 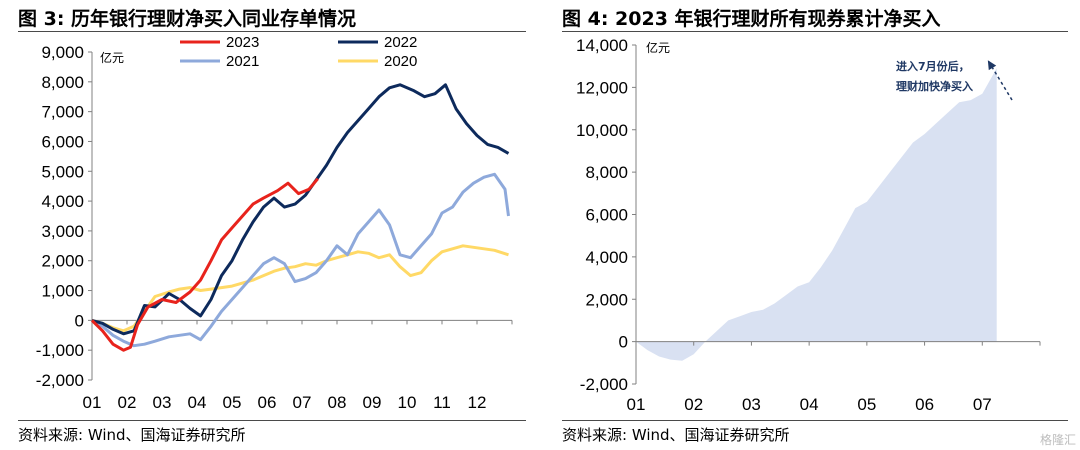 What do you see at coordinates (127, 402) in the screenshot?
I see `left-x-tick-label: 02` at bounding box center [127, 402].